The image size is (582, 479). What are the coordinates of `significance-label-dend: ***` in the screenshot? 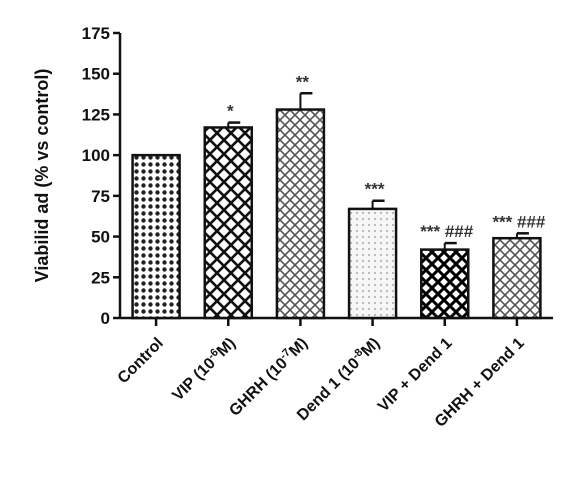 It's located at (375, 189).